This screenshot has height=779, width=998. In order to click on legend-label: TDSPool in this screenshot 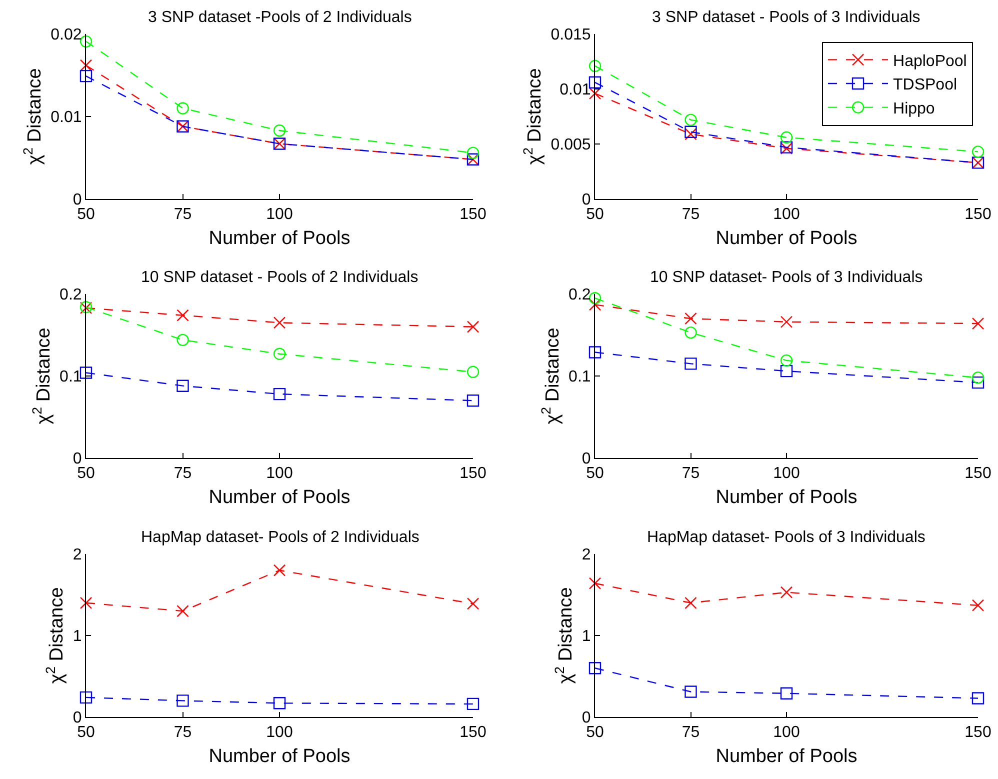, I will do `click(925, 85)`.